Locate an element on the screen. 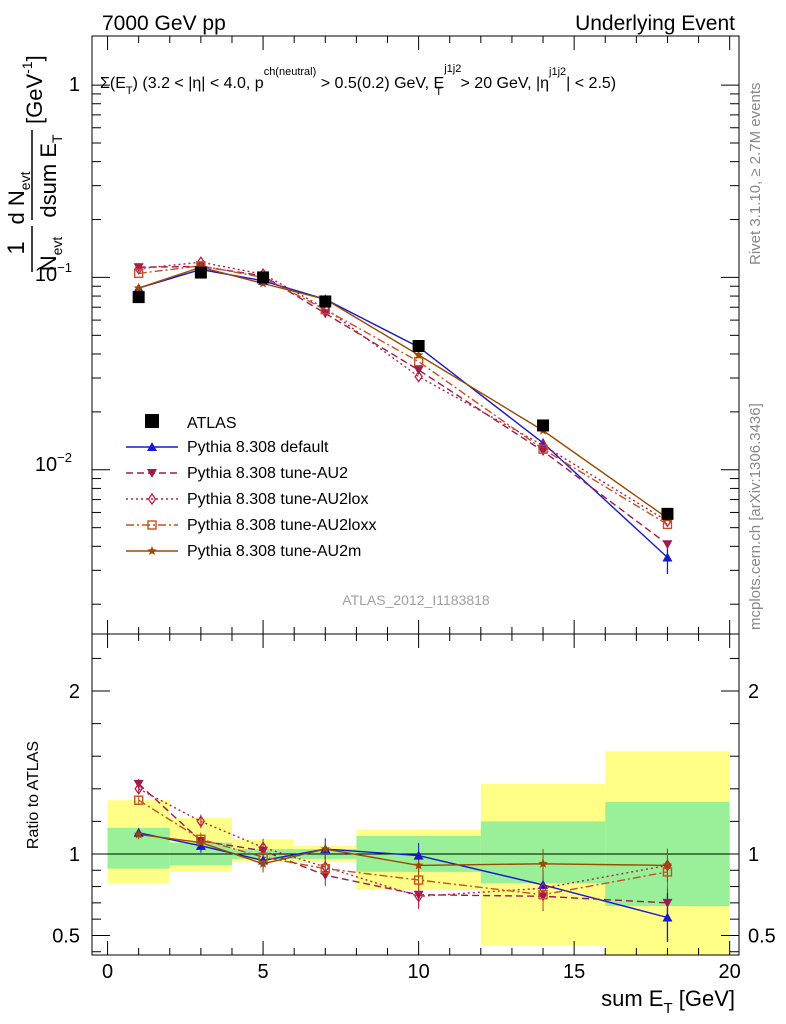 This screenshot has height=1024, width=786. ratio-y-tick-label-right: 0.5 is located at coordinates (762, 936).